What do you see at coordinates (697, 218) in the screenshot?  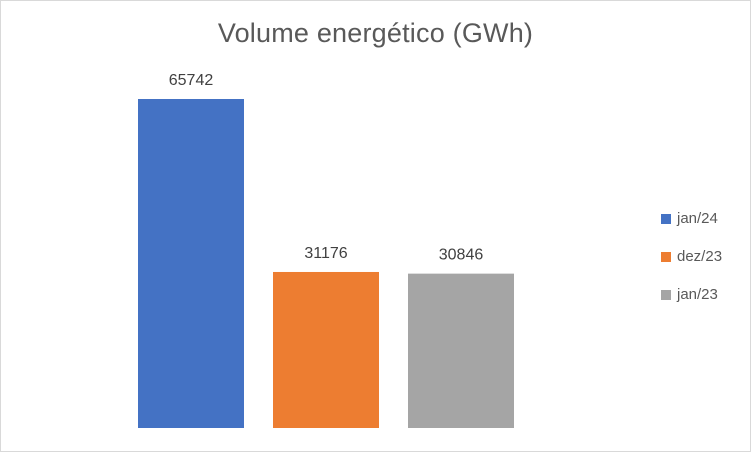 I see `legend-label: jan/24` at bounding box center [697, 218].